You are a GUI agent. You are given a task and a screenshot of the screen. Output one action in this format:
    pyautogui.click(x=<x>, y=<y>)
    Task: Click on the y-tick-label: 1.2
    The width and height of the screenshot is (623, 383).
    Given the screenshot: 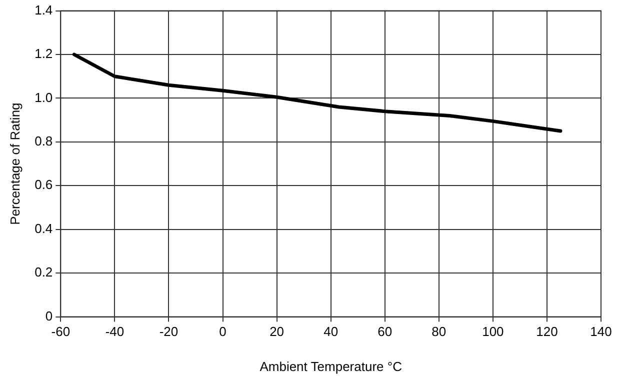 What is the action you would take?
    pyautogui.click(x=43, y=54)
    